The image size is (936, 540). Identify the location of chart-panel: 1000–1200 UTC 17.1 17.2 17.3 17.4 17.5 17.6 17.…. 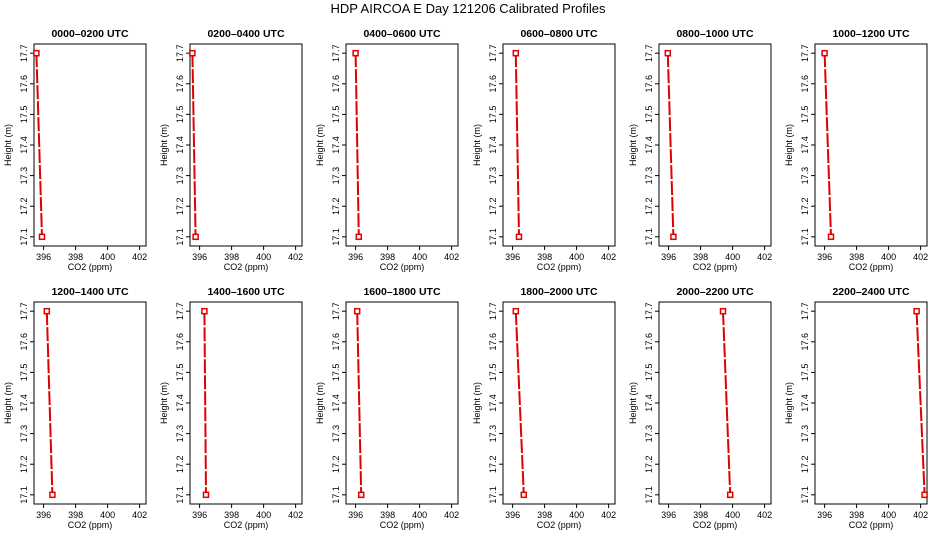
(856, 150).